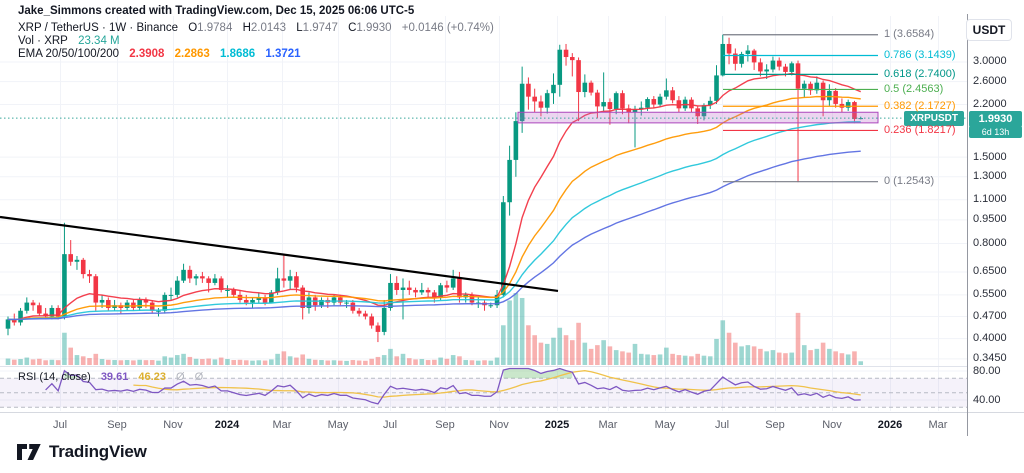 The image size is (1024, 473). Describe the element at coordinates (246, 28) in the screenshot. I see `high-label: H` at that location.